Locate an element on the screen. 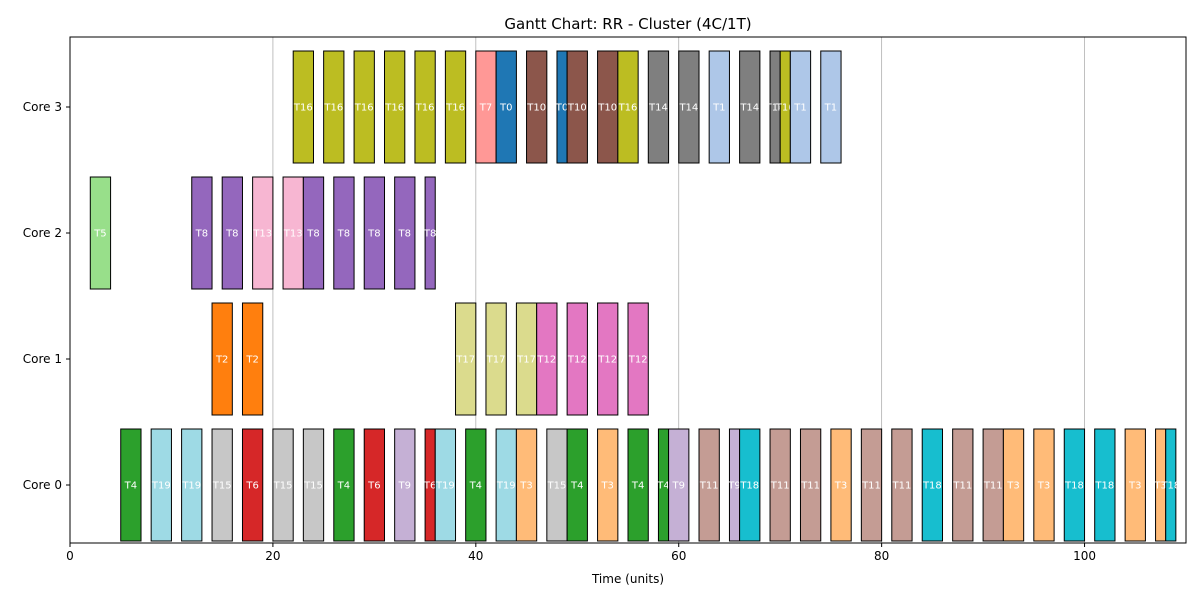  y-tick-label: Core 0 is located at coordinates (42, 485).